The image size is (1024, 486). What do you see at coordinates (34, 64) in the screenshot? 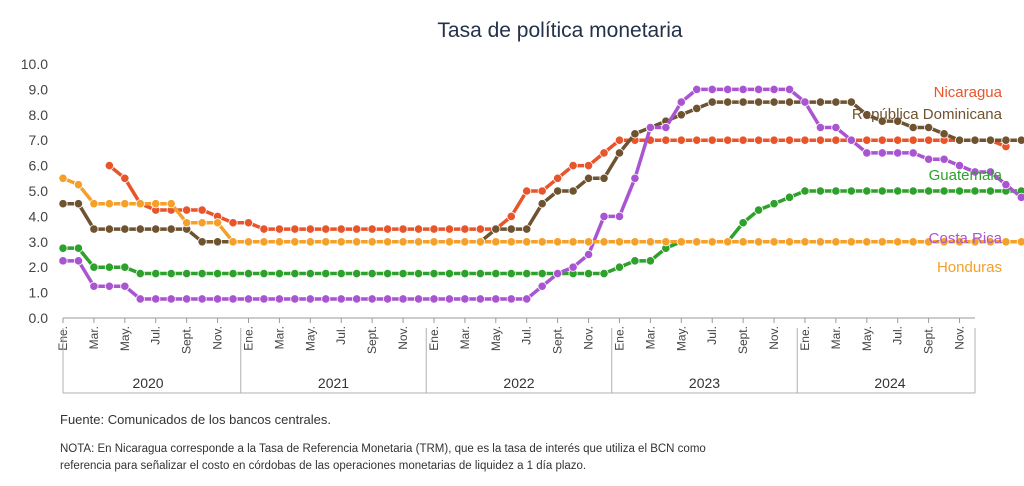
I see `y-tick-label: 10.0` at bounding box center [34, 64].